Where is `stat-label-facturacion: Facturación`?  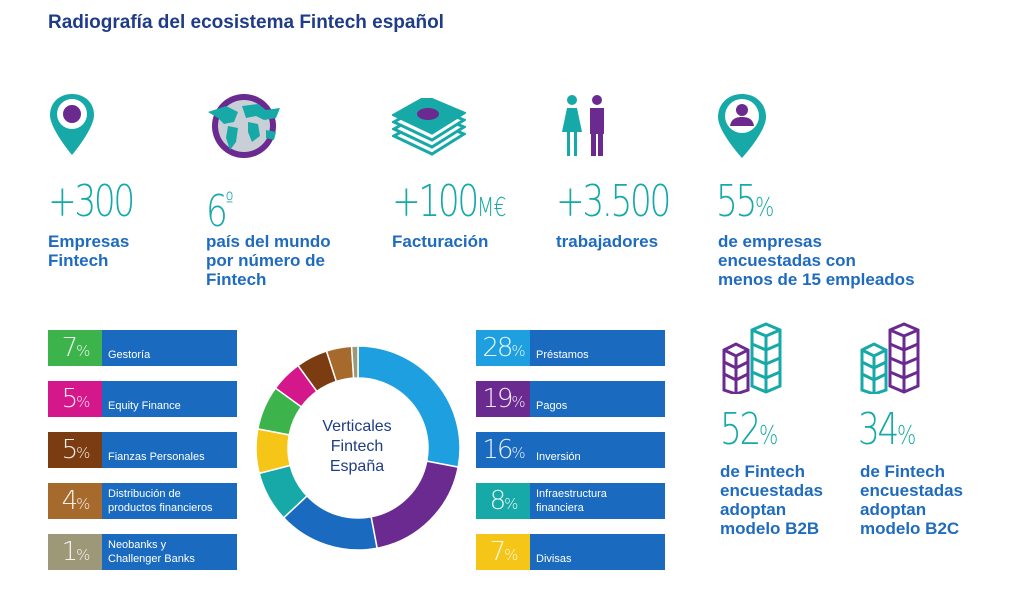 stat-label-facturacion: Facturación is located at coordinates (440, 241).